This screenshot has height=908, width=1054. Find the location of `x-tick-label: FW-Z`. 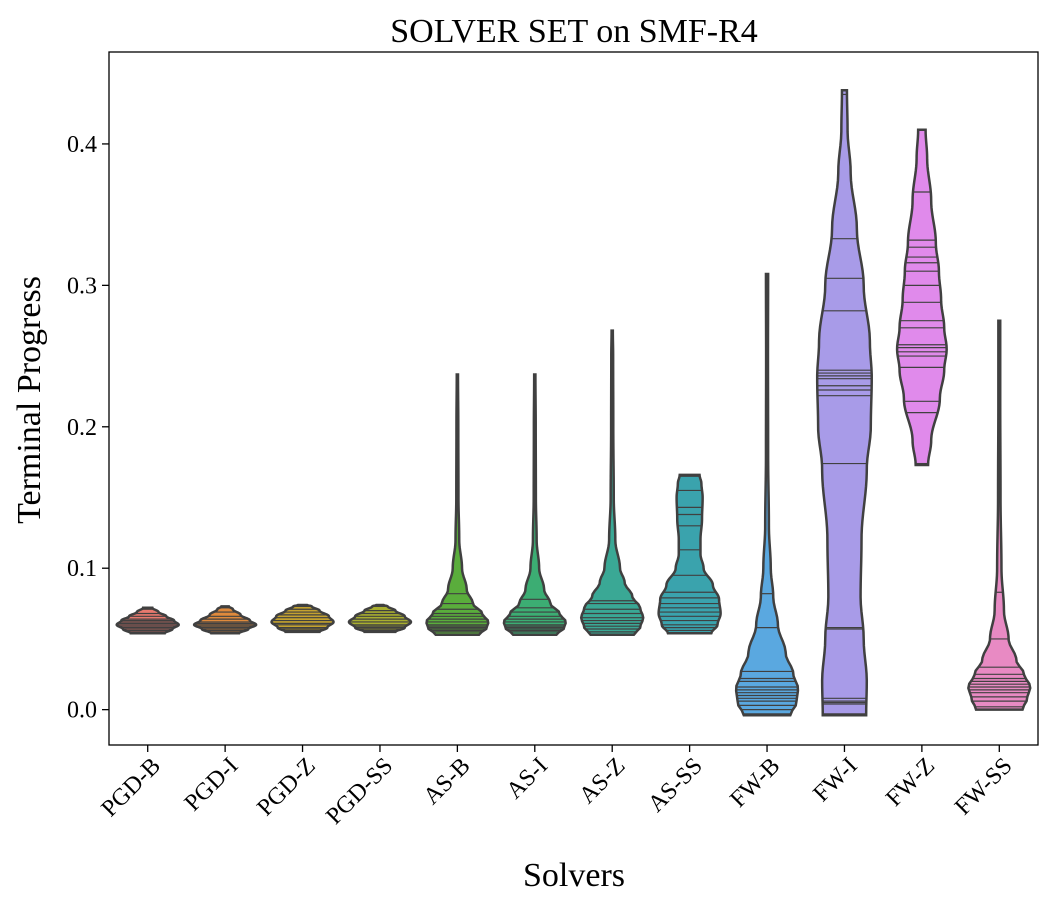

x-tick-label: FW-Z is located at coordinates (910, 782).